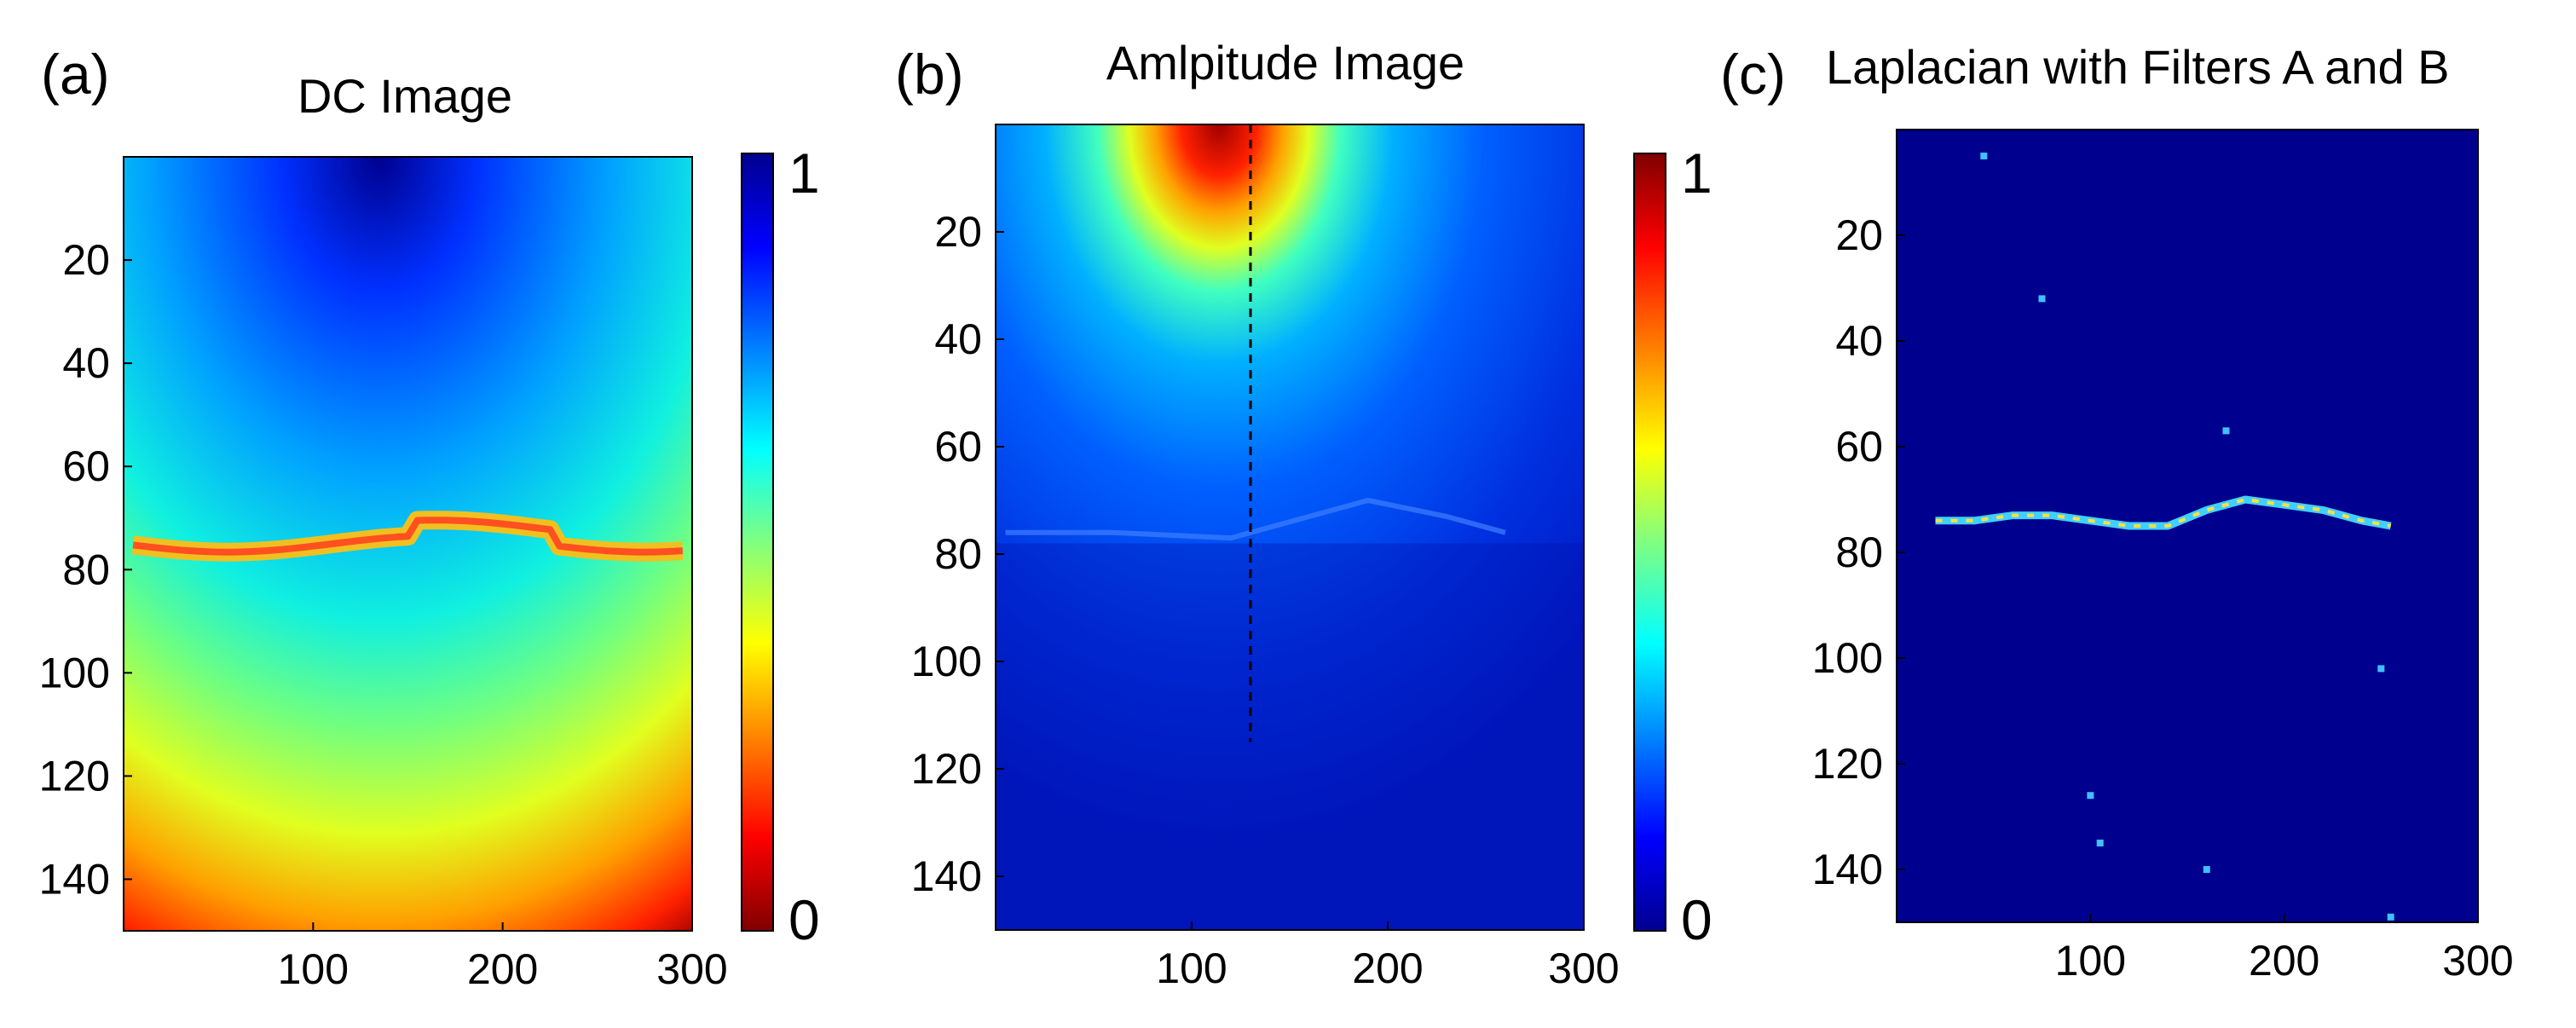 The height and width of the screenshot is (1028, 2576). Describe the element at coordinates (1649, 542) in the screenshot. I see `colorbar-b` at that location.